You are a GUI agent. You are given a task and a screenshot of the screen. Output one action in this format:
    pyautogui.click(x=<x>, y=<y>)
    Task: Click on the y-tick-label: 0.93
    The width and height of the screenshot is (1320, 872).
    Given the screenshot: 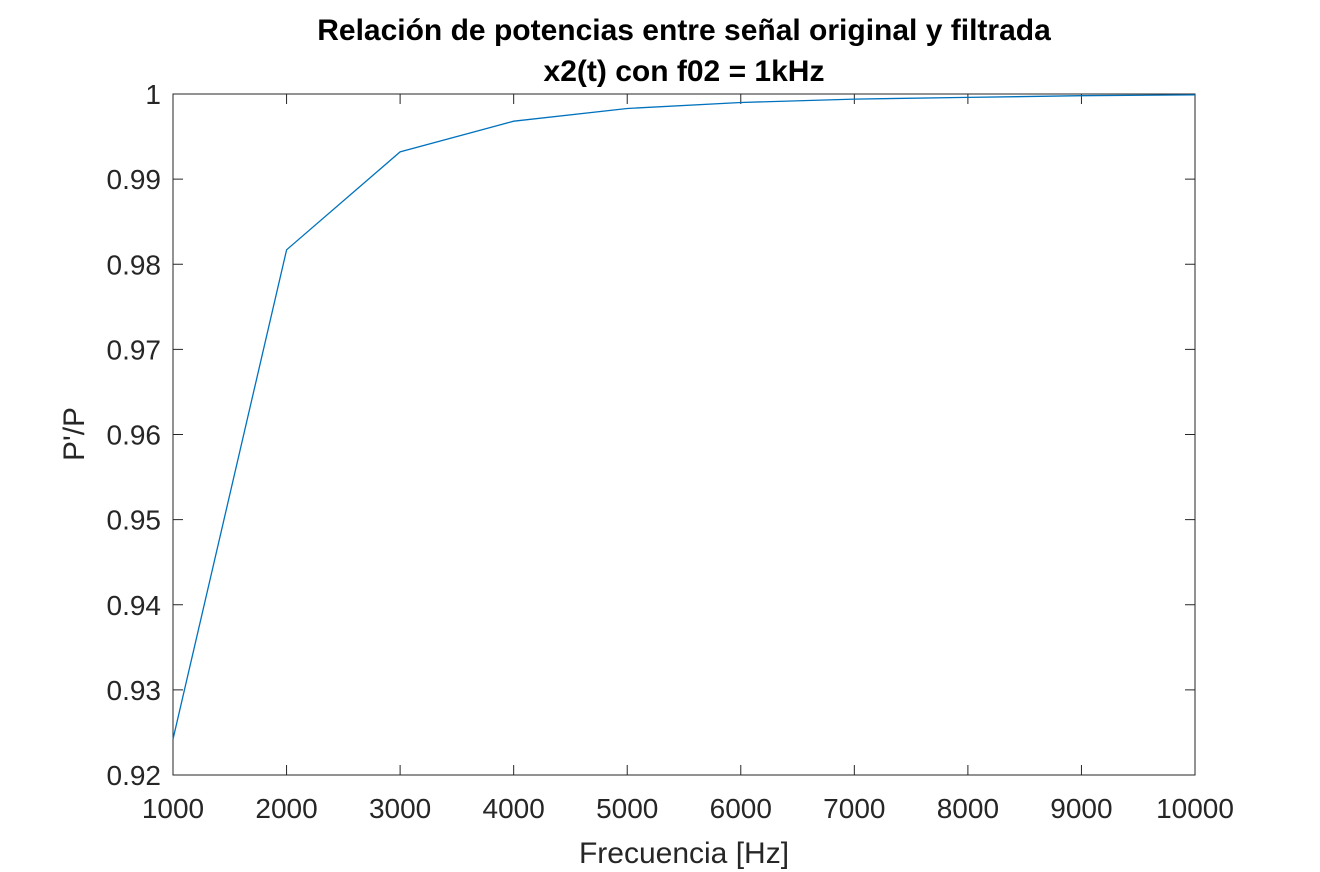 What is the action you would take?
    pyautogui.click(x=134, y=690)
    